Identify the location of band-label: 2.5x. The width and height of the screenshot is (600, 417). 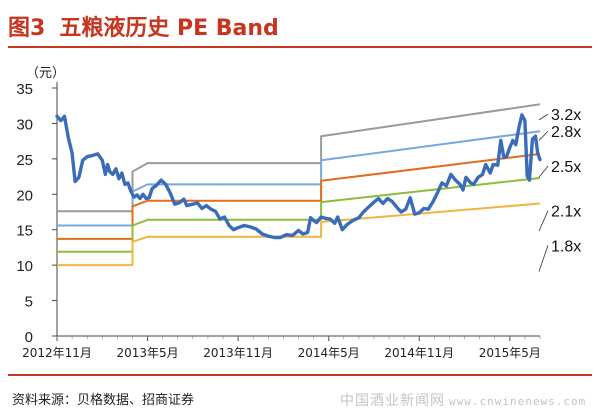
(566, 167).